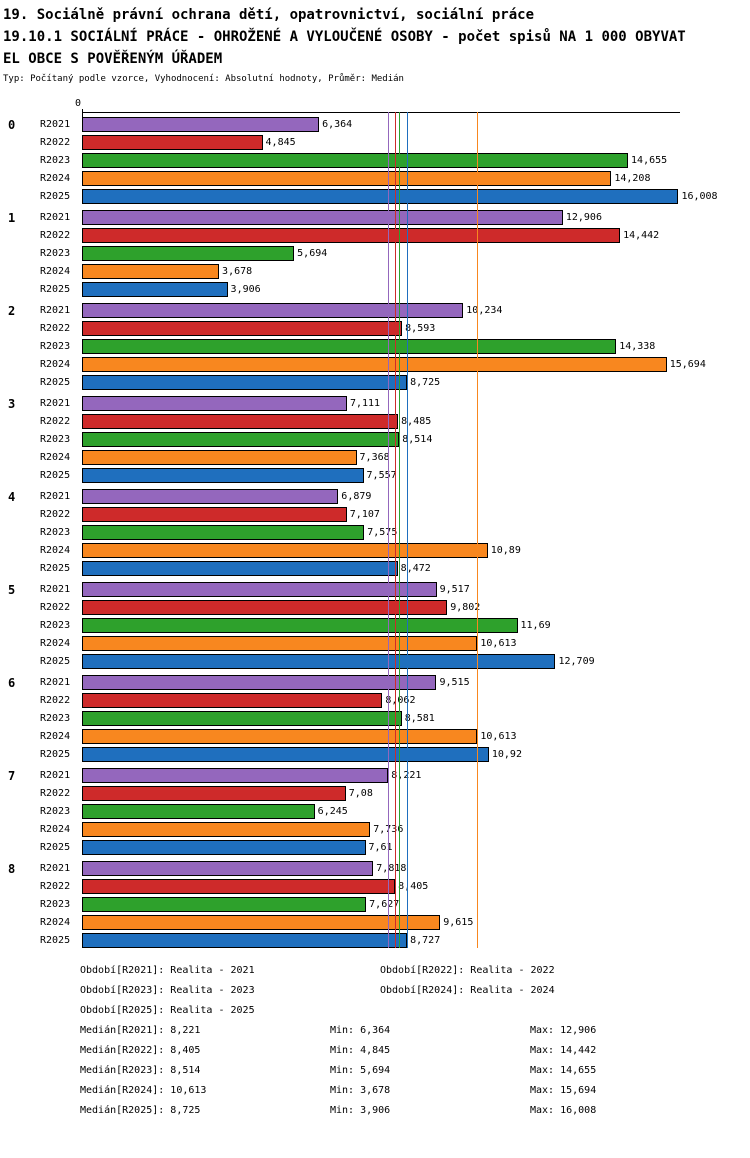  Describe the element at coordinates (375, 754) in the screenshot. I see `bar-row: R2025 10,92` at that location.